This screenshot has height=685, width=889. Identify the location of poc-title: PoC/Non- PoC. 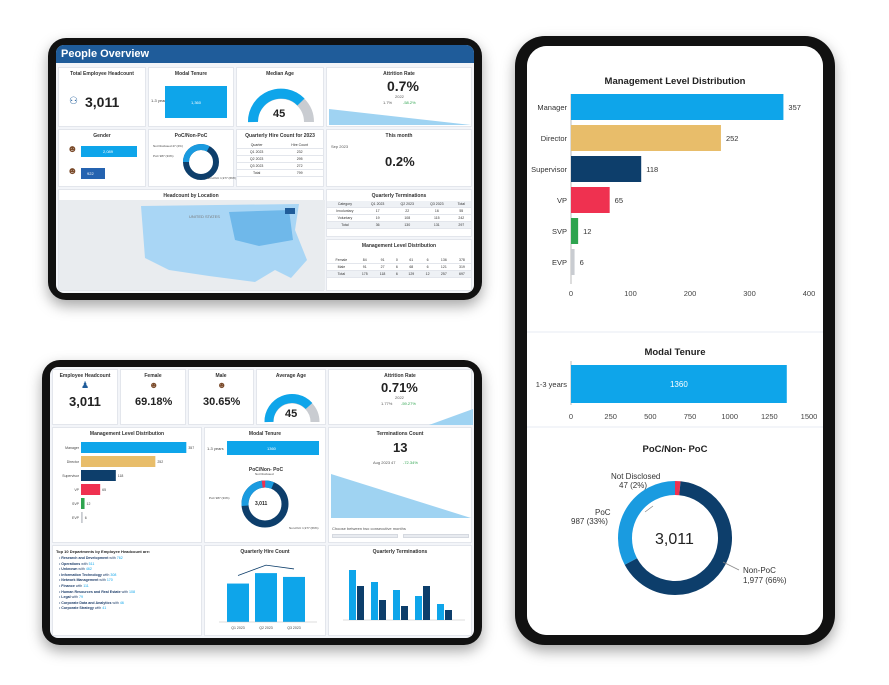
(675, 449).